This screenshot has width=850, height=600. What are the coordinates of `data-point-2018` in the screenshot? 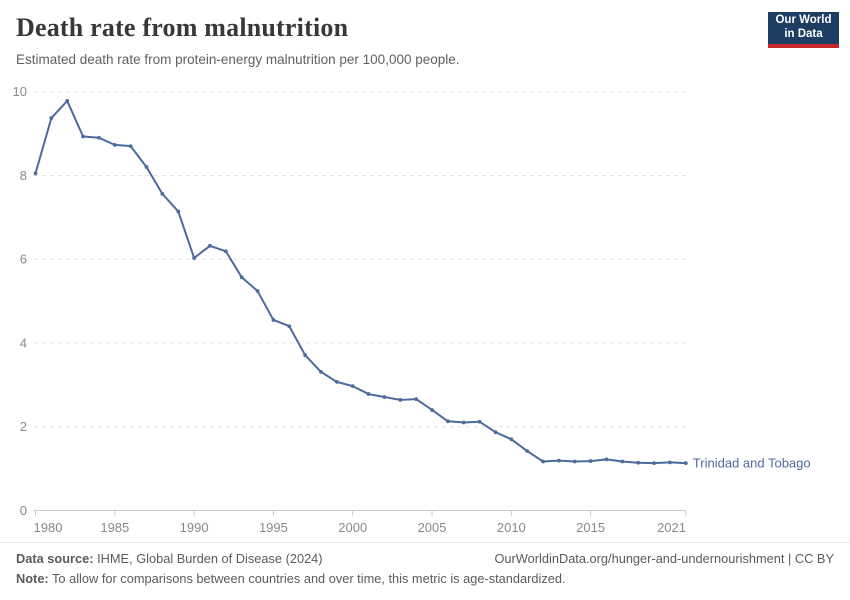 It's located at (638, 462).